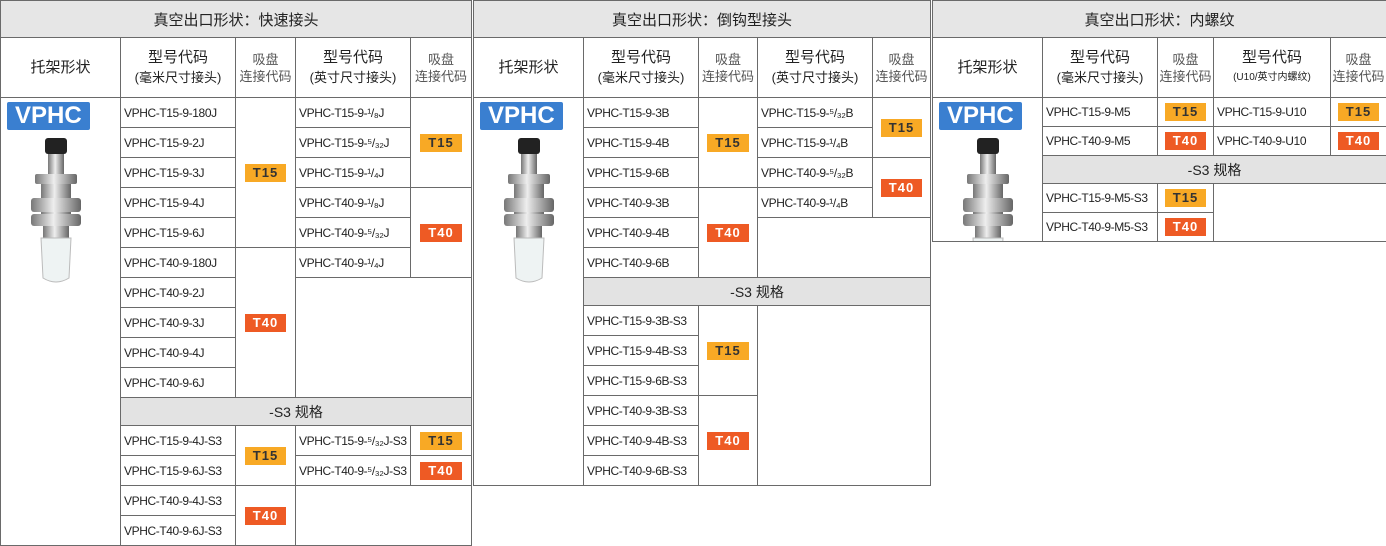  I want to click on model-cell: VPHC-T40-9-4B, so click(641, 232).